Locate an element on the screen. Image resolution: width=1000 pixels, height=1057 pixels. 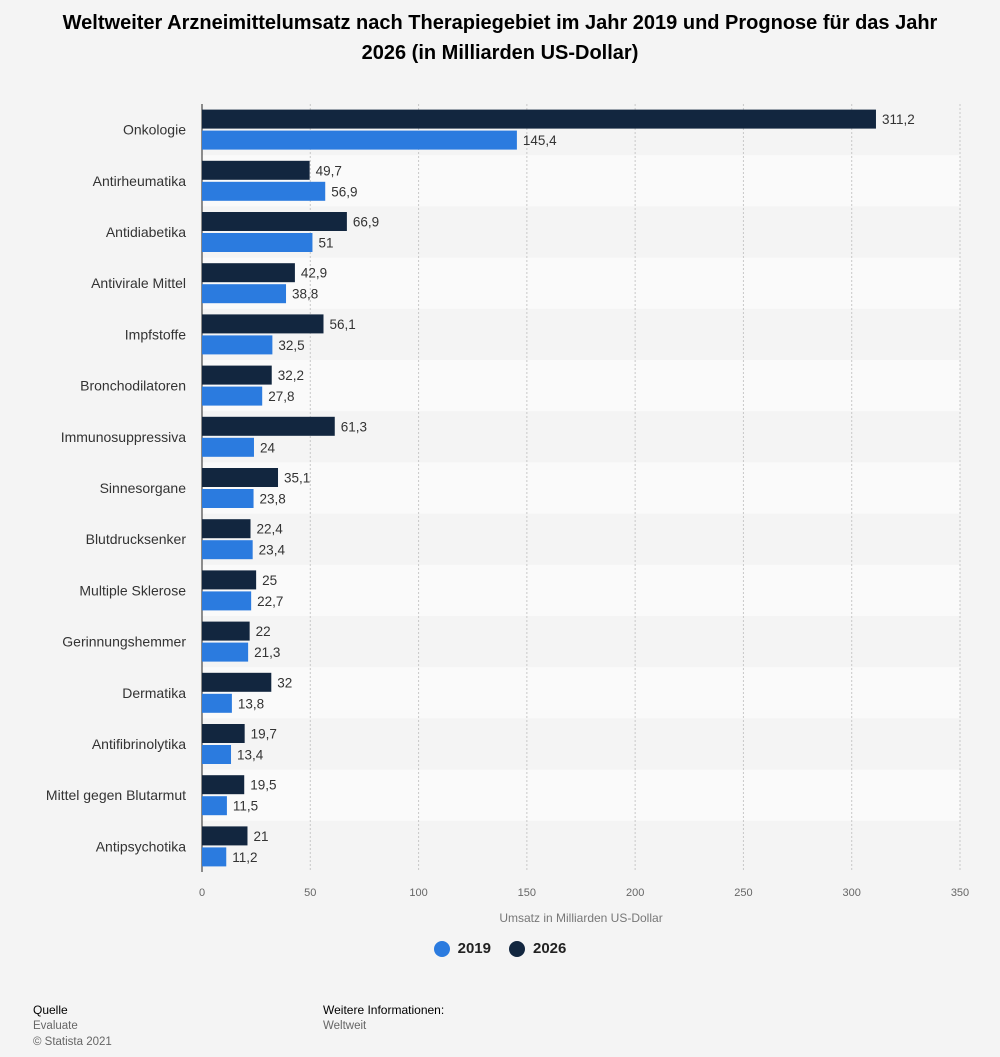
data-label-2026: 32,2 is located at coordinates (291, 375).